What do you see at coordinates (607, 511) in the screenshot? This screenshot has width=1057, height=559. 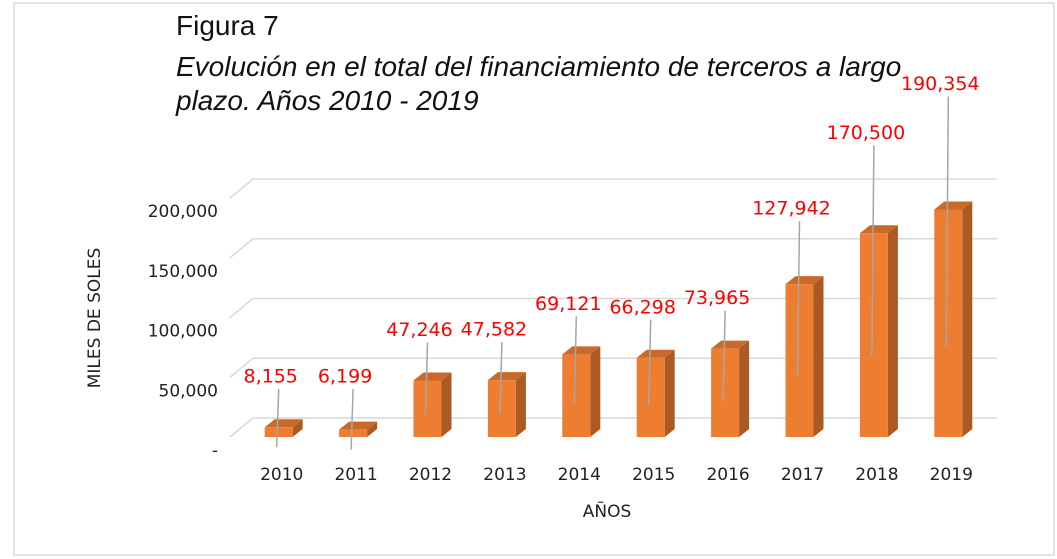 I see `x-axis-label: AÑOS` at bounding box center [607, 511].